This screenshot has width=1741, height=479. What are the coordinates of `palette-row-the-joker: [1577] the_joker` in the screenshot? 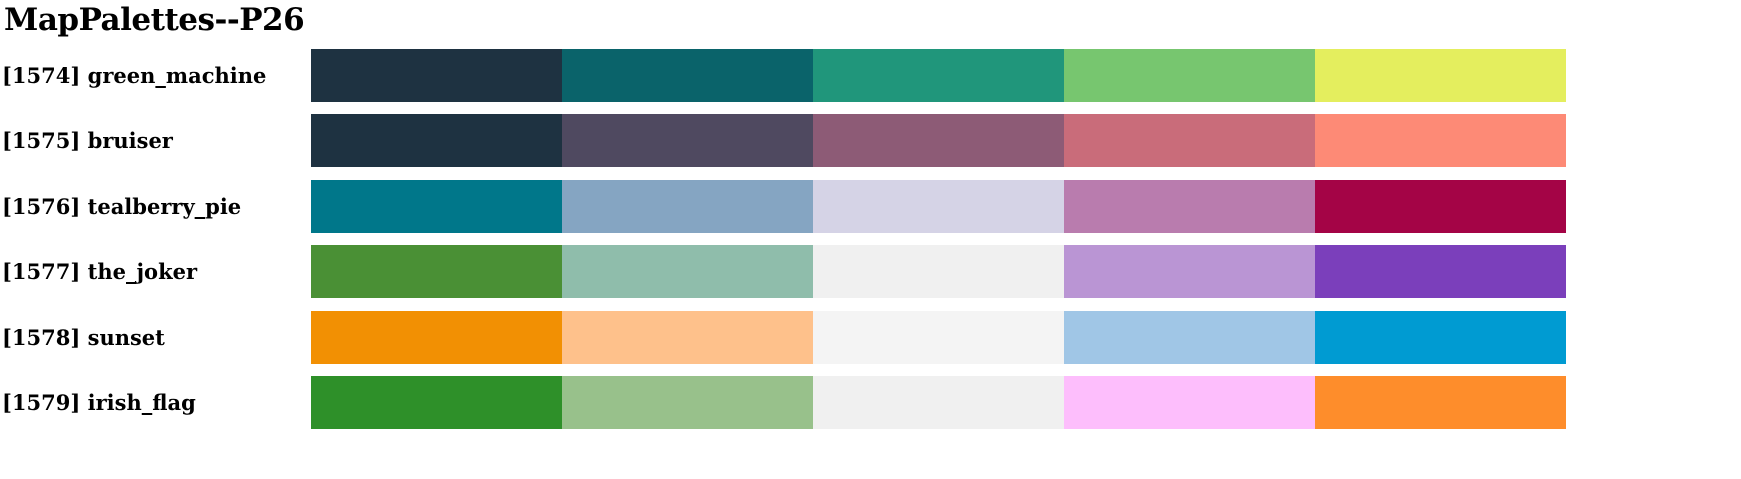 It's located at (870, 272).